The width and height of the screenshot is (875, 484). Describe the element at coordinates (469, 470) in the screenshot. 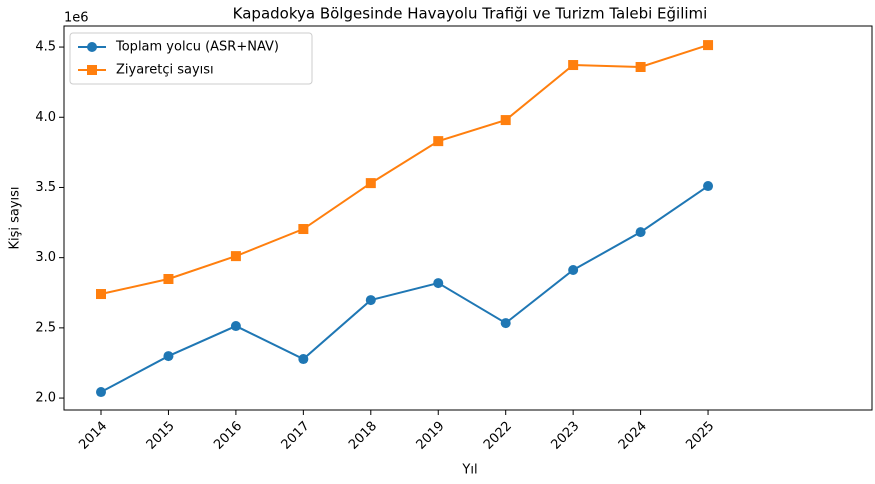

I see `x-axis-label: Yıl` at that location.